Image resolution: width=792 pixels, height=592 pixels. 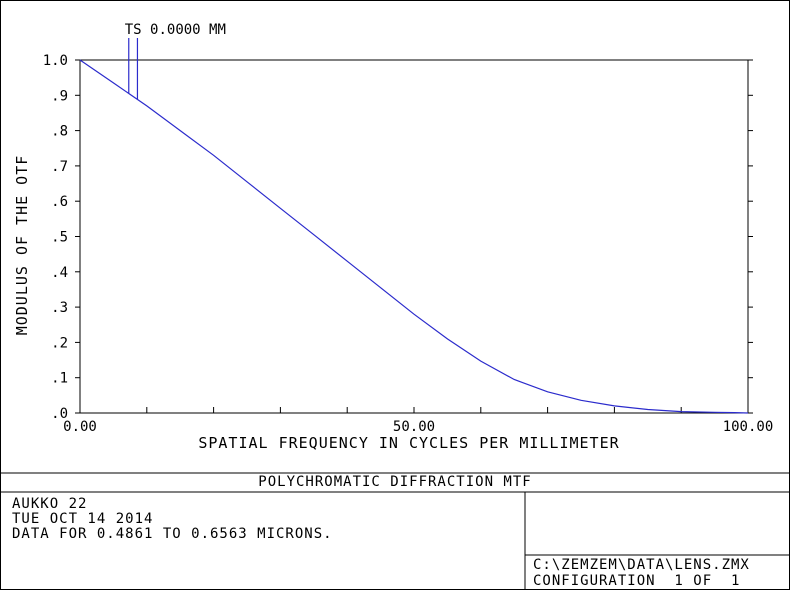 What do you see at coordinates (59, 379) in the screenshot?
I see `y-tick-label: .1` at bounding box center [59, 379].